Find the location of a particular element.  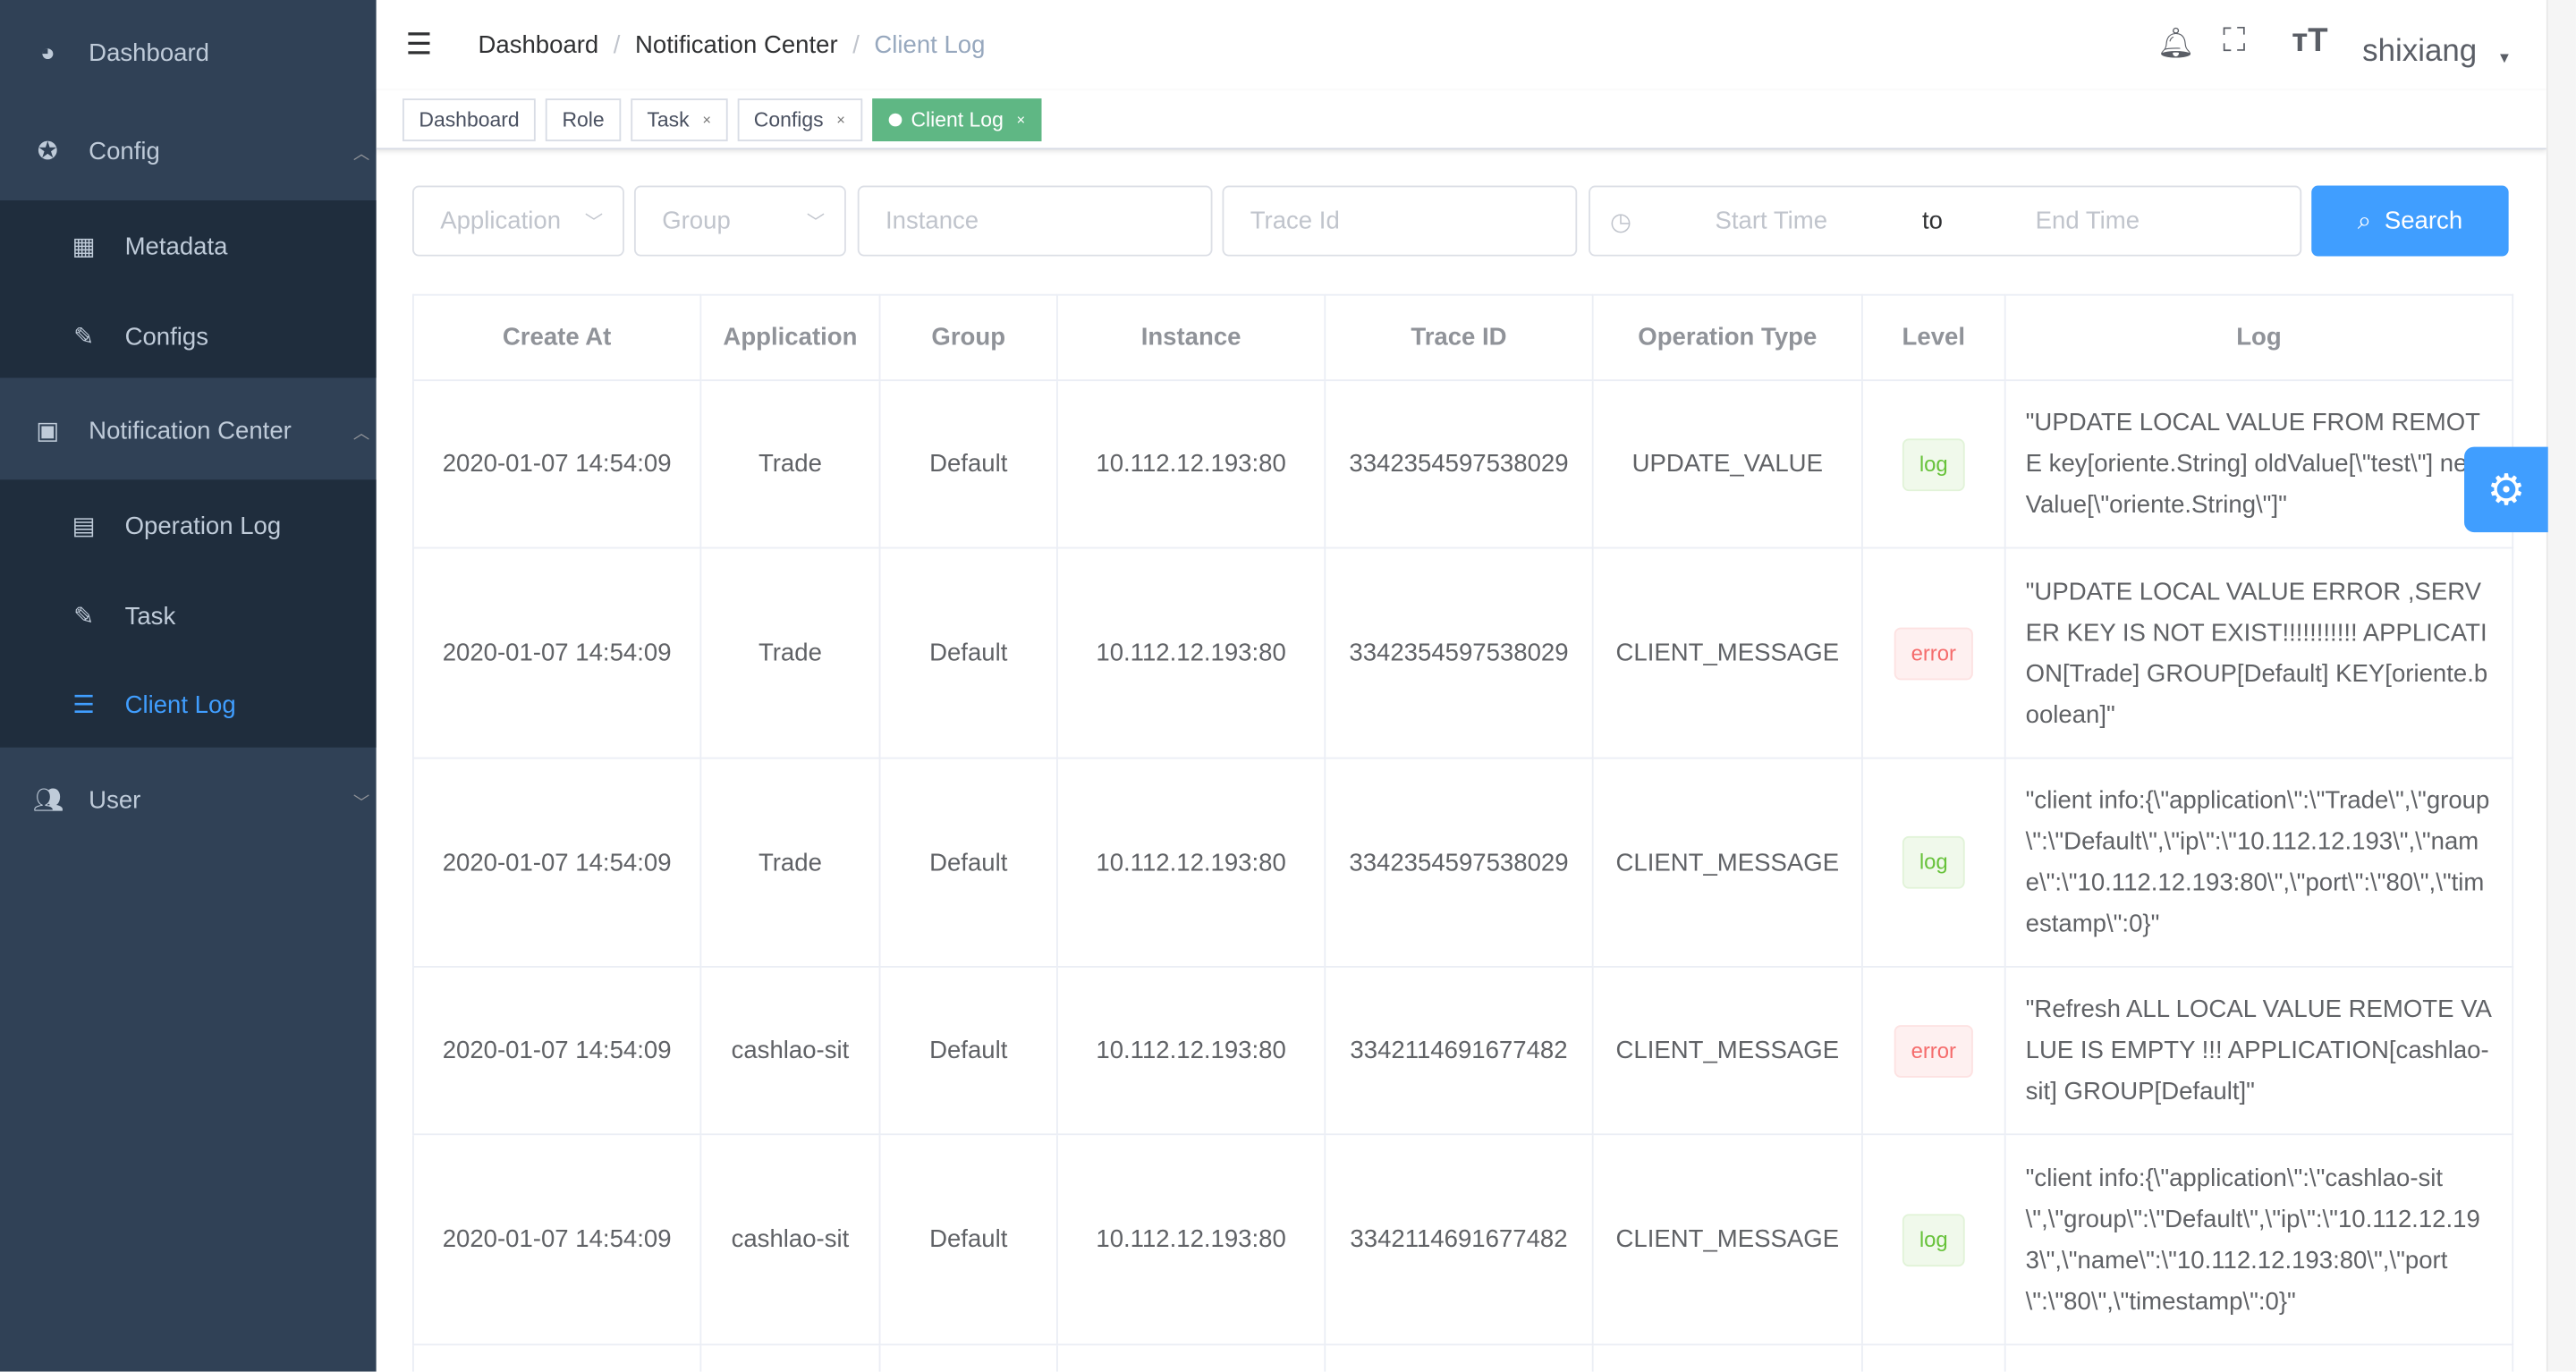

date-range-picker: ◷ Start Time to End Time is located at coordinates (1945, 221).